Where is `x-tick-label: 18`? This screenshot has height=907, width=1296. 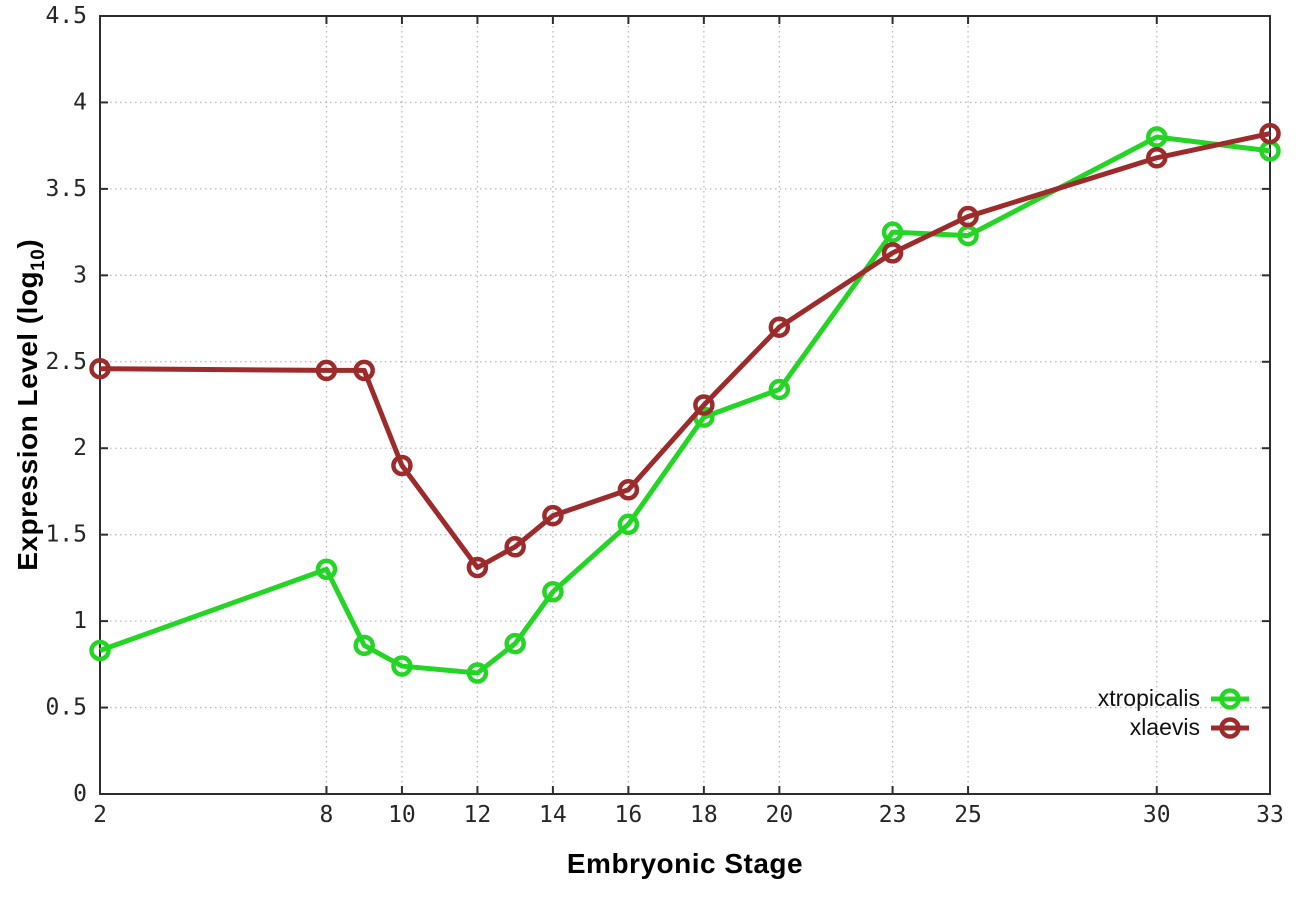
x-tick-label: 18 is located at coordinates (704, 815).